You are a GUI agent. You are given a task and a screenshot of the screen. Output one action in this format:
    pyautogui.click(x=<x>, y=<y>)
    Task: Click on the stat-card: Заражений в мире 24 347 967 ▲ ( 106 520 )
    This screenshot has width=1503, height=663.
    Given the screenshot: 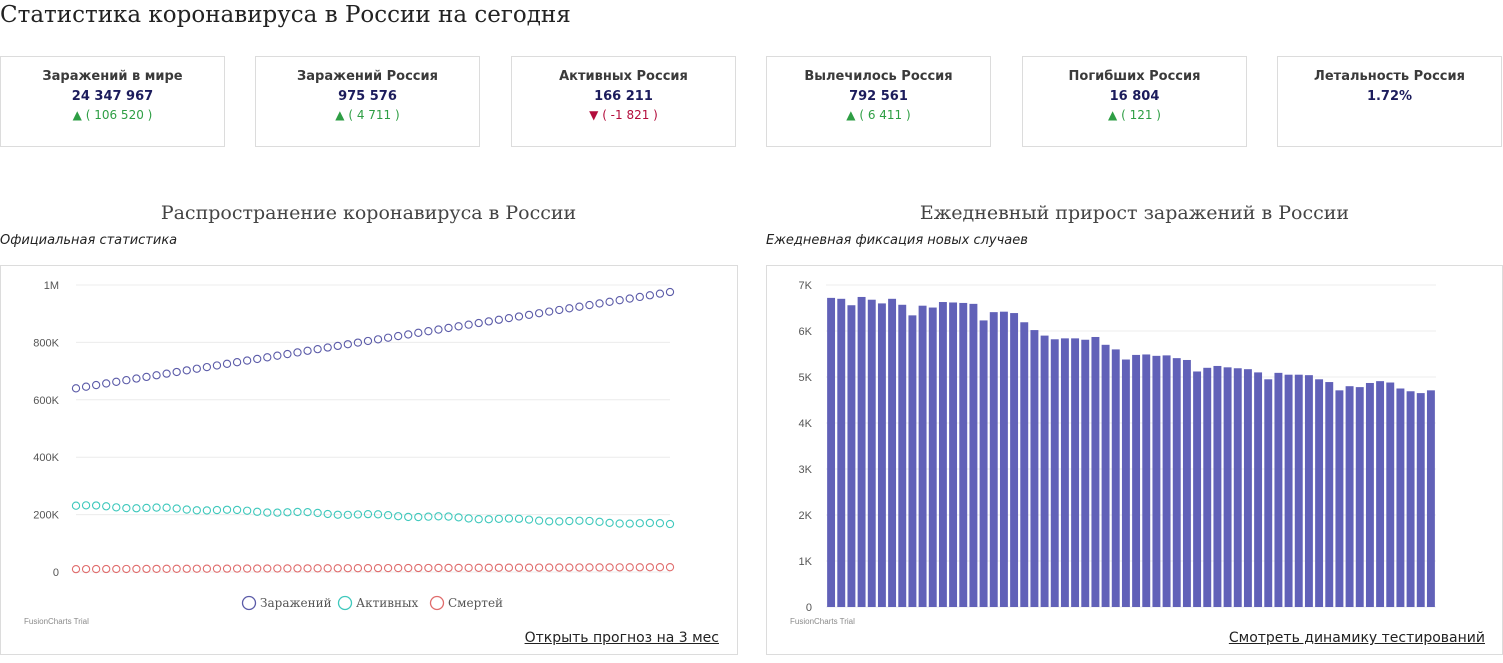 What is the action you would take?
    pyautogui.click(x=112, y=101)
    